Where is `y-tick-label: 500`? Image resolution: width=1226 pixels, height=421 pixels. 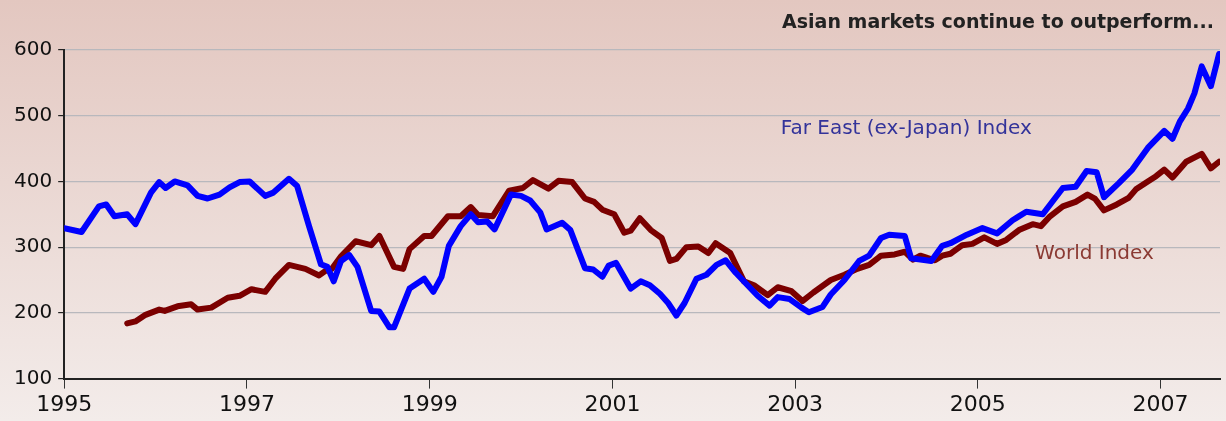 y-tick-label: 500 is located at coordinates (33, 113).